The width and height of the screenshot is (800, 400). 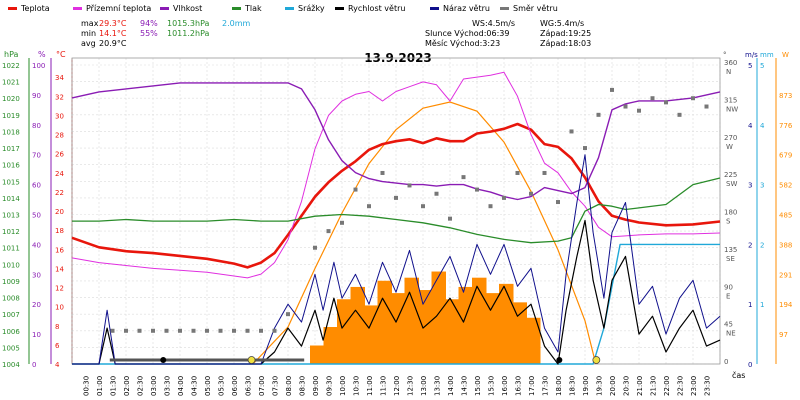 I want to click on w-tick-label: 679, so click(x=785, y=156).